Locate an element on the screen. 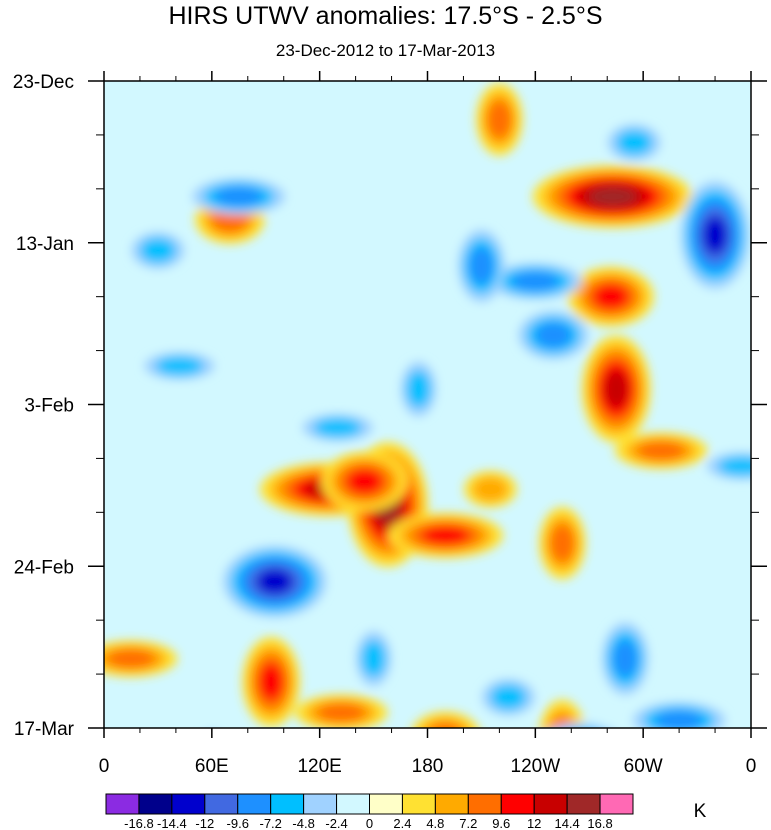  colorbar-label: 2.4 is located at coordinates (402, 823).